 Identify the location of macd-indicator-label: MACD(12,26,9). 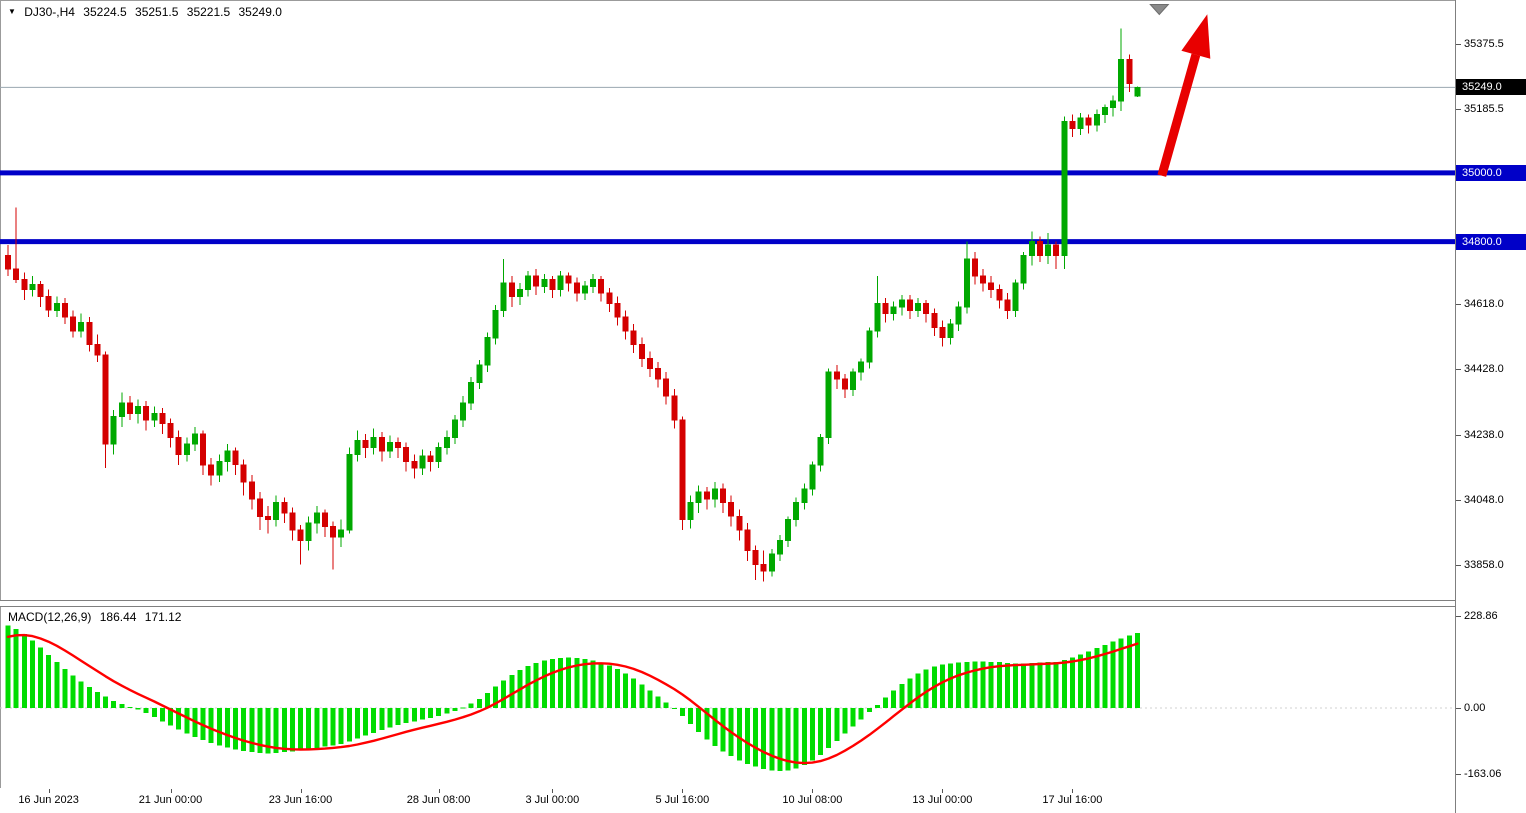
(50, 617).